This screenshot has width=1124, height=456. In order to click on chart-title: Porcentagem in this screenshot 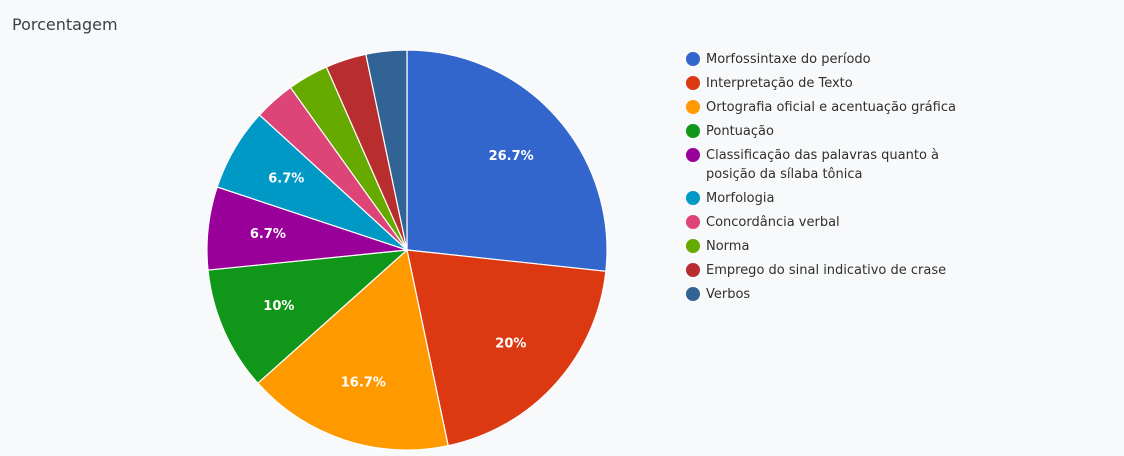, I will do `click(65, 24)`.